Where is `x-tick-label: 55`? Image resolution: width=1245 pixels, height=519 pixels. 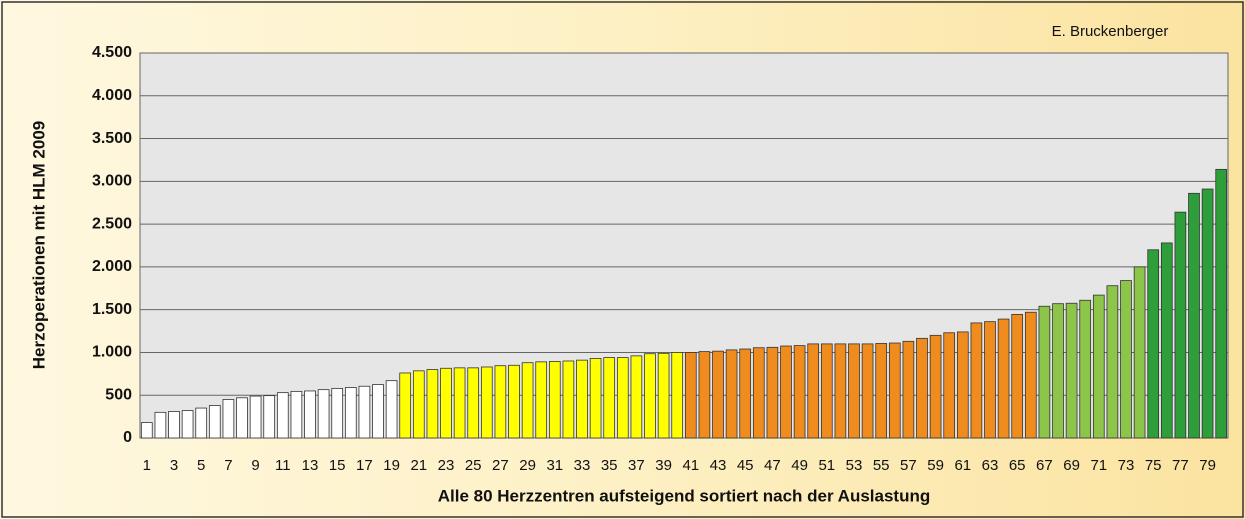
x-tick-label: 55 is located at coordinates (881, 465).